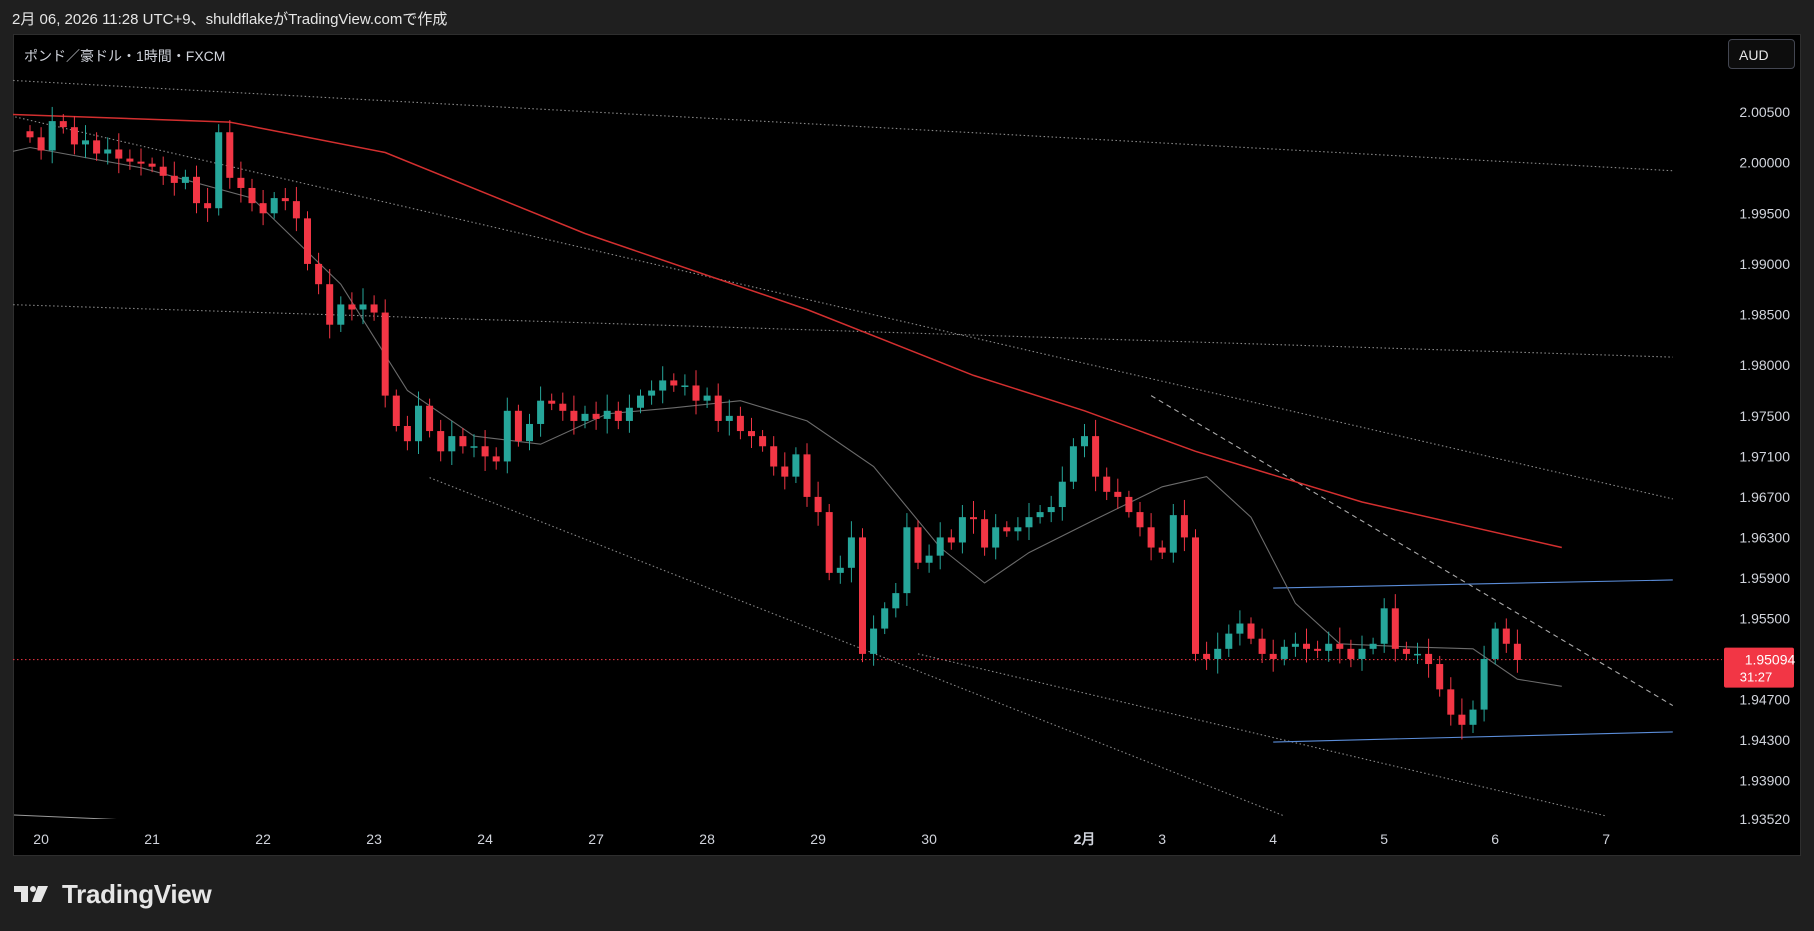 Image resolution: width=1814 pixels, height=931 pixels. What do you see at coordinates (1764, 578) in the screenshot?
I see `y-tick-label: 1.95900` at bounding box center [1764, 578].